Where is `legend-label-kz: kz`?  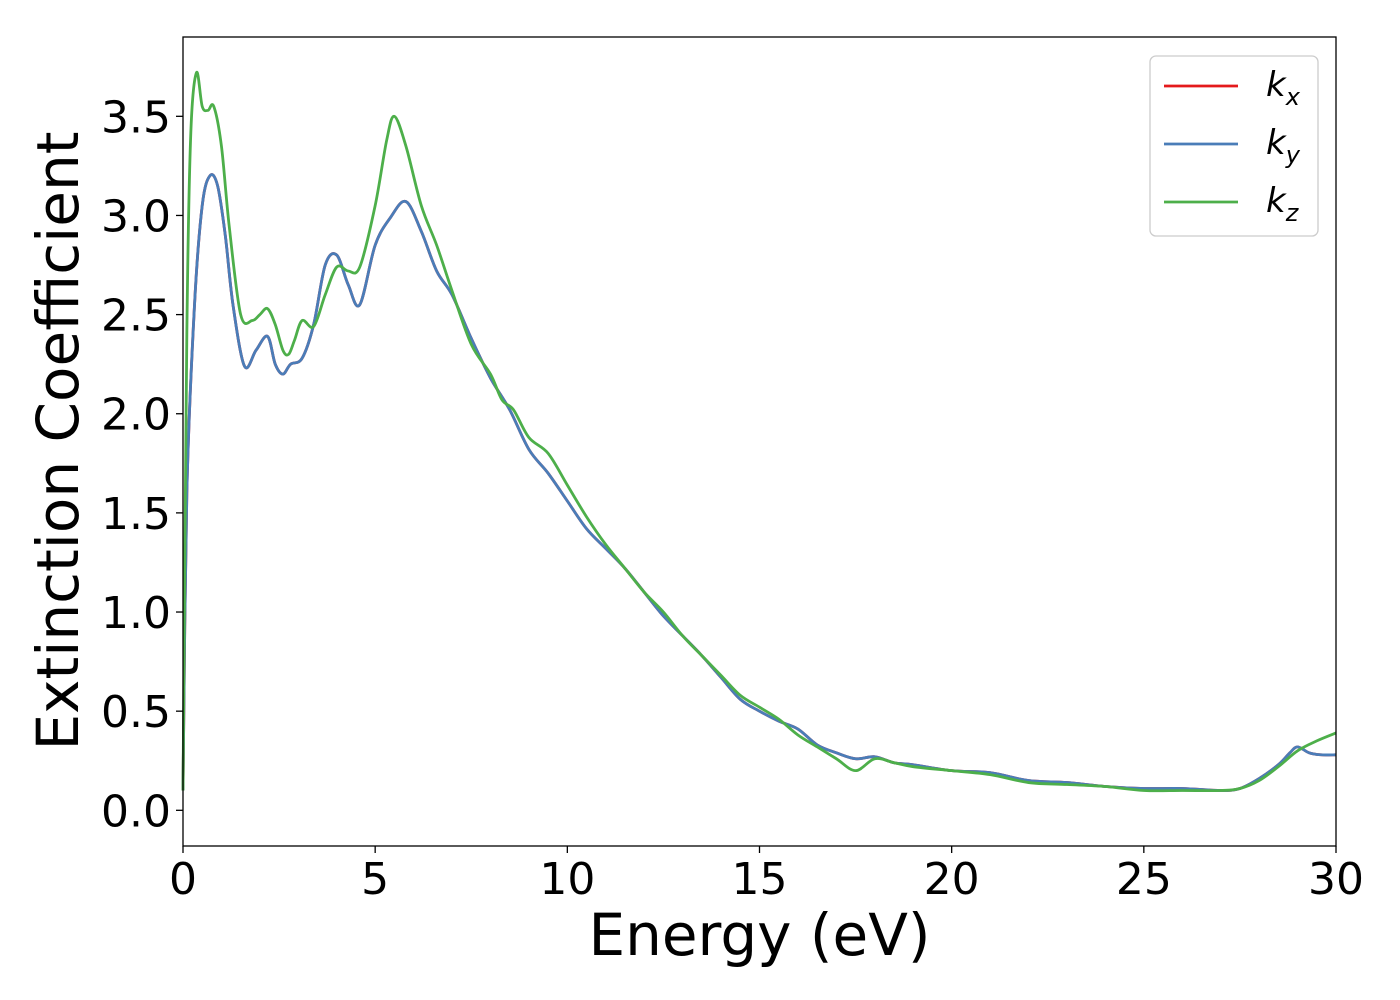 legend-label-kz: kz is located at coordinates (1283, 204).